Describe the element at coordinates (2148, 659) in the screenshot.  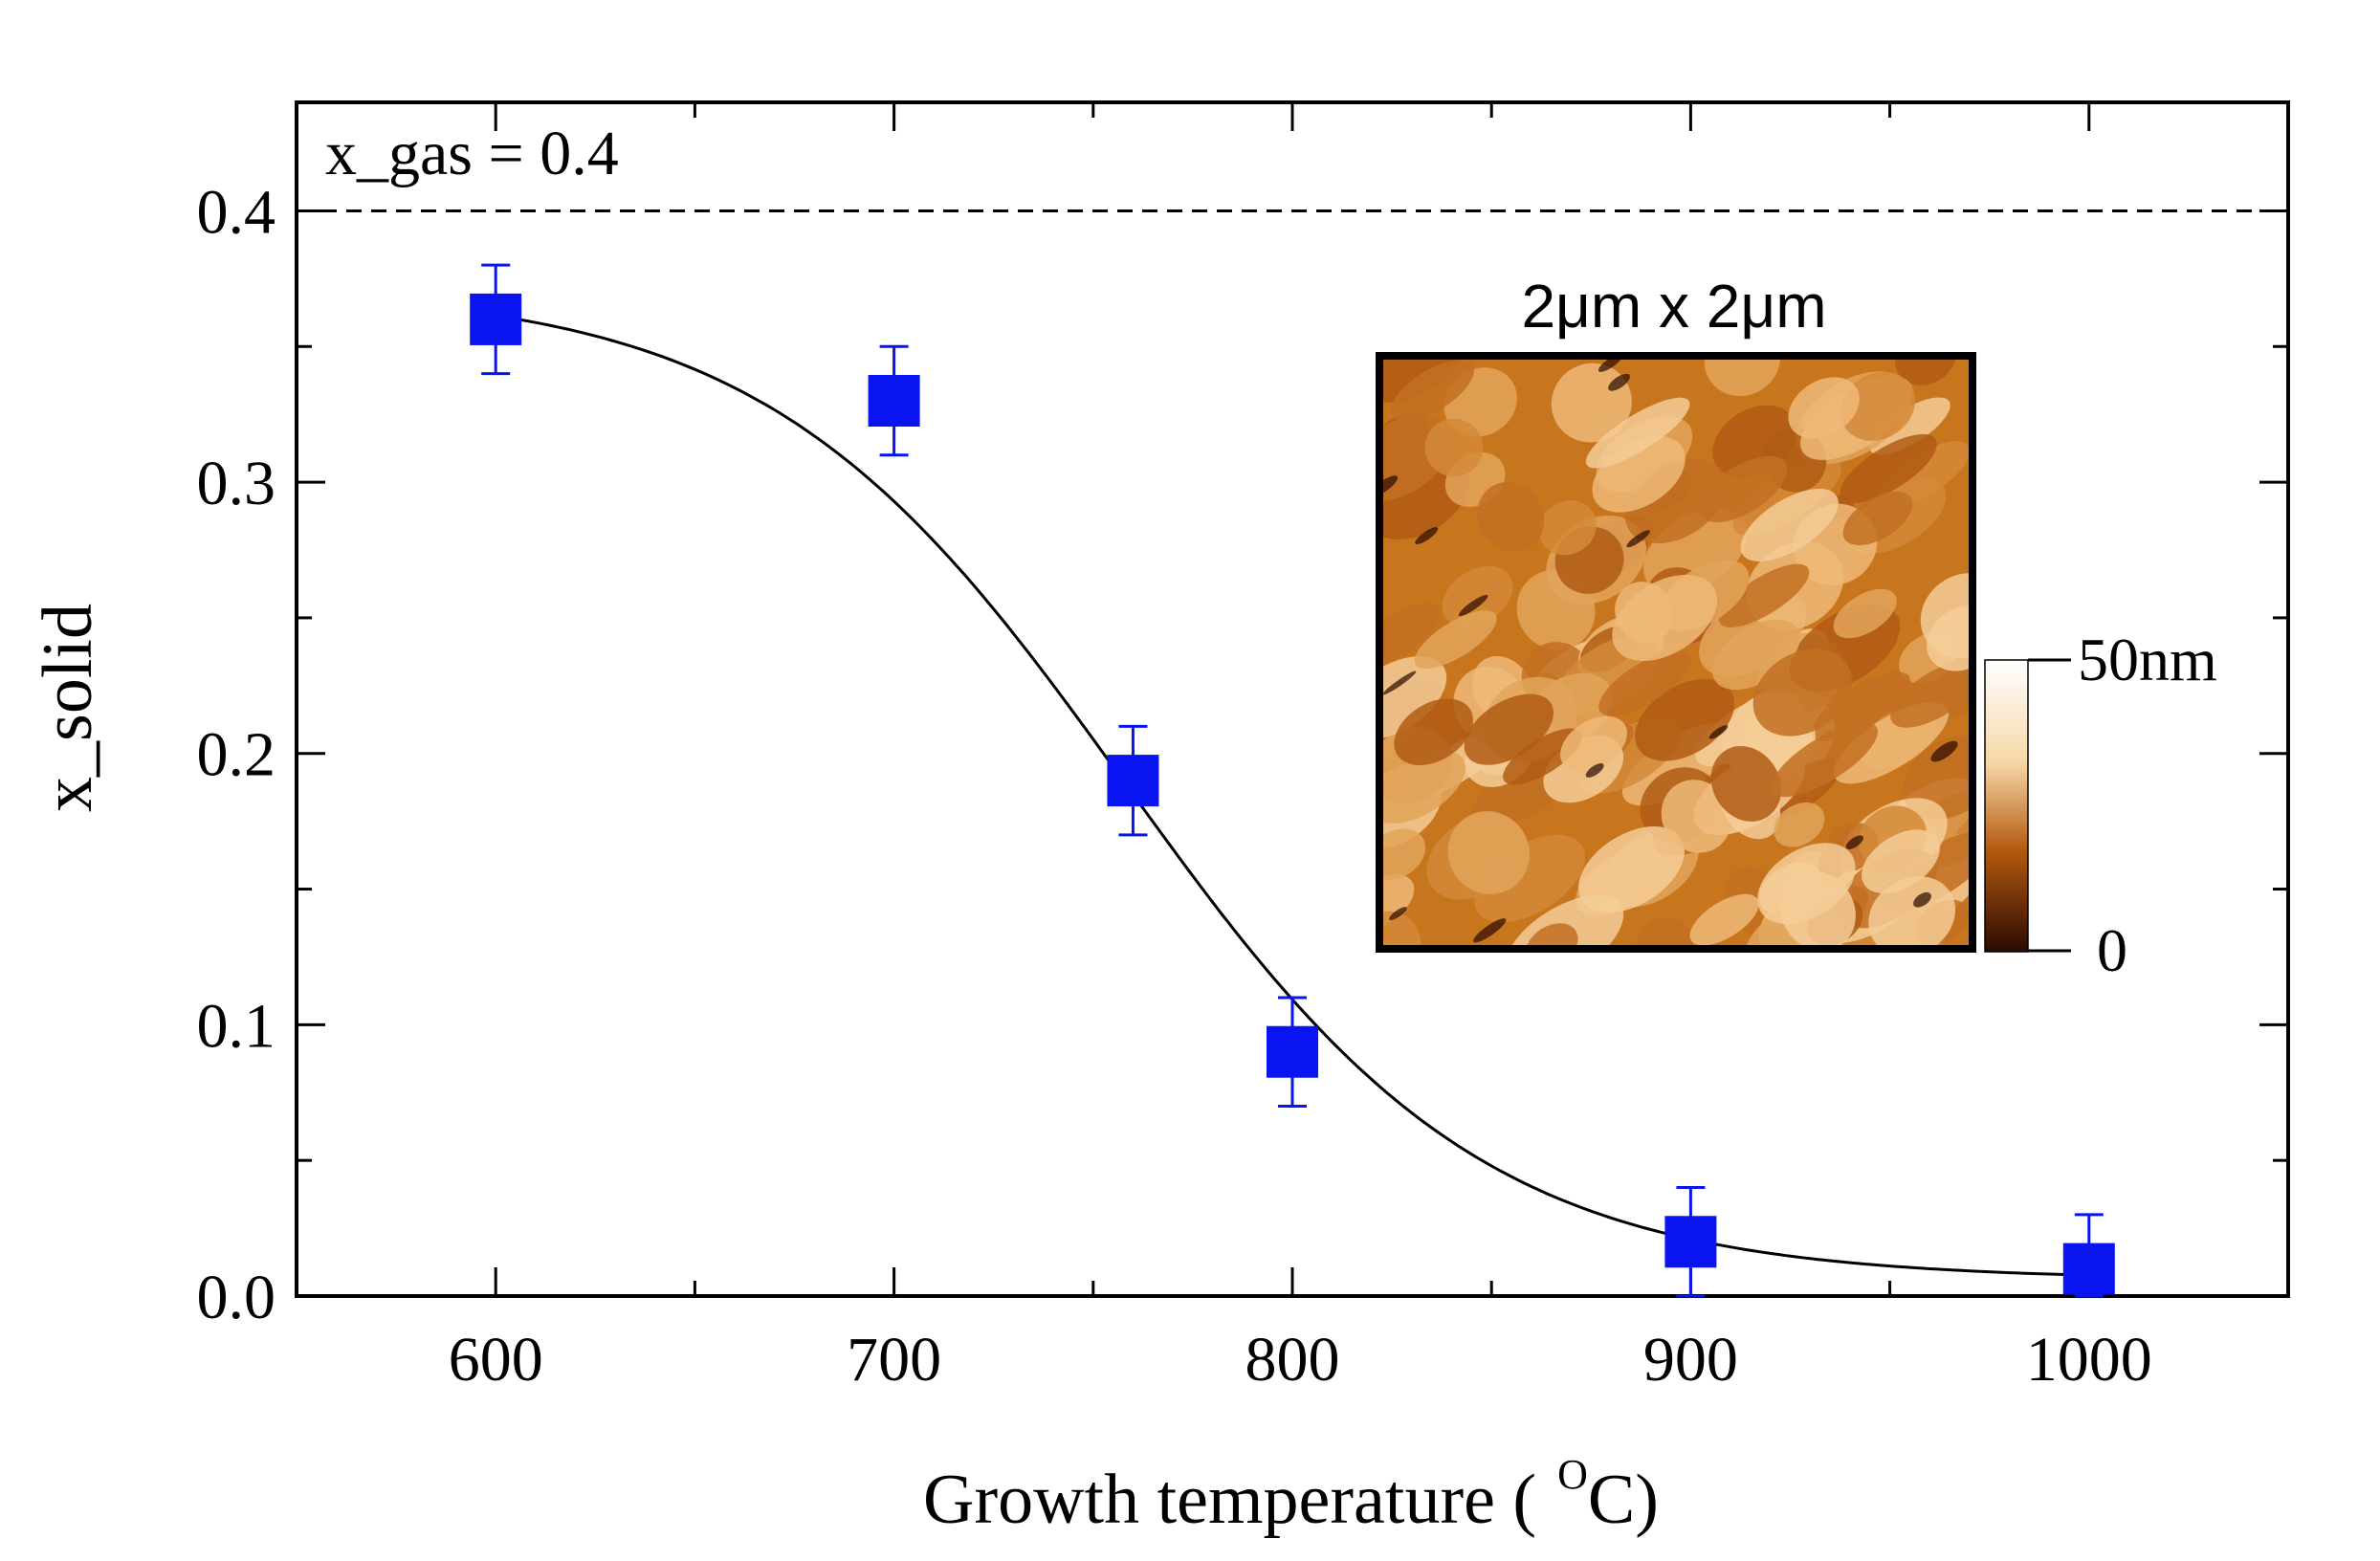
I see `colorbar-max-label: 50nm` at that location.